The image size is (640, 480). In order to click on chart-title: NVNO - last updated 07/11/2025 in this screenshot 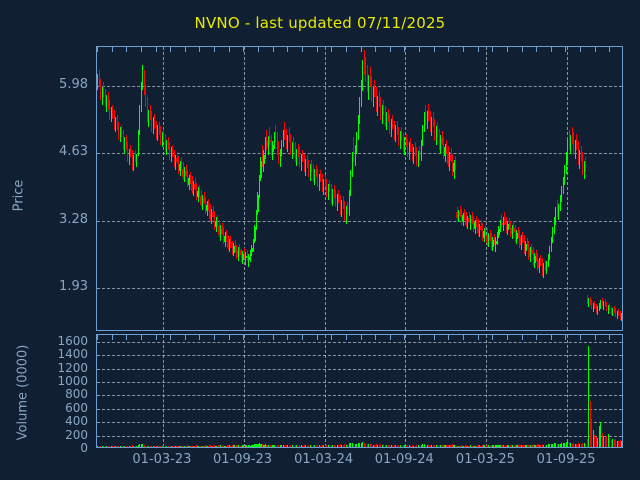, I will do `click(320, 23)`.